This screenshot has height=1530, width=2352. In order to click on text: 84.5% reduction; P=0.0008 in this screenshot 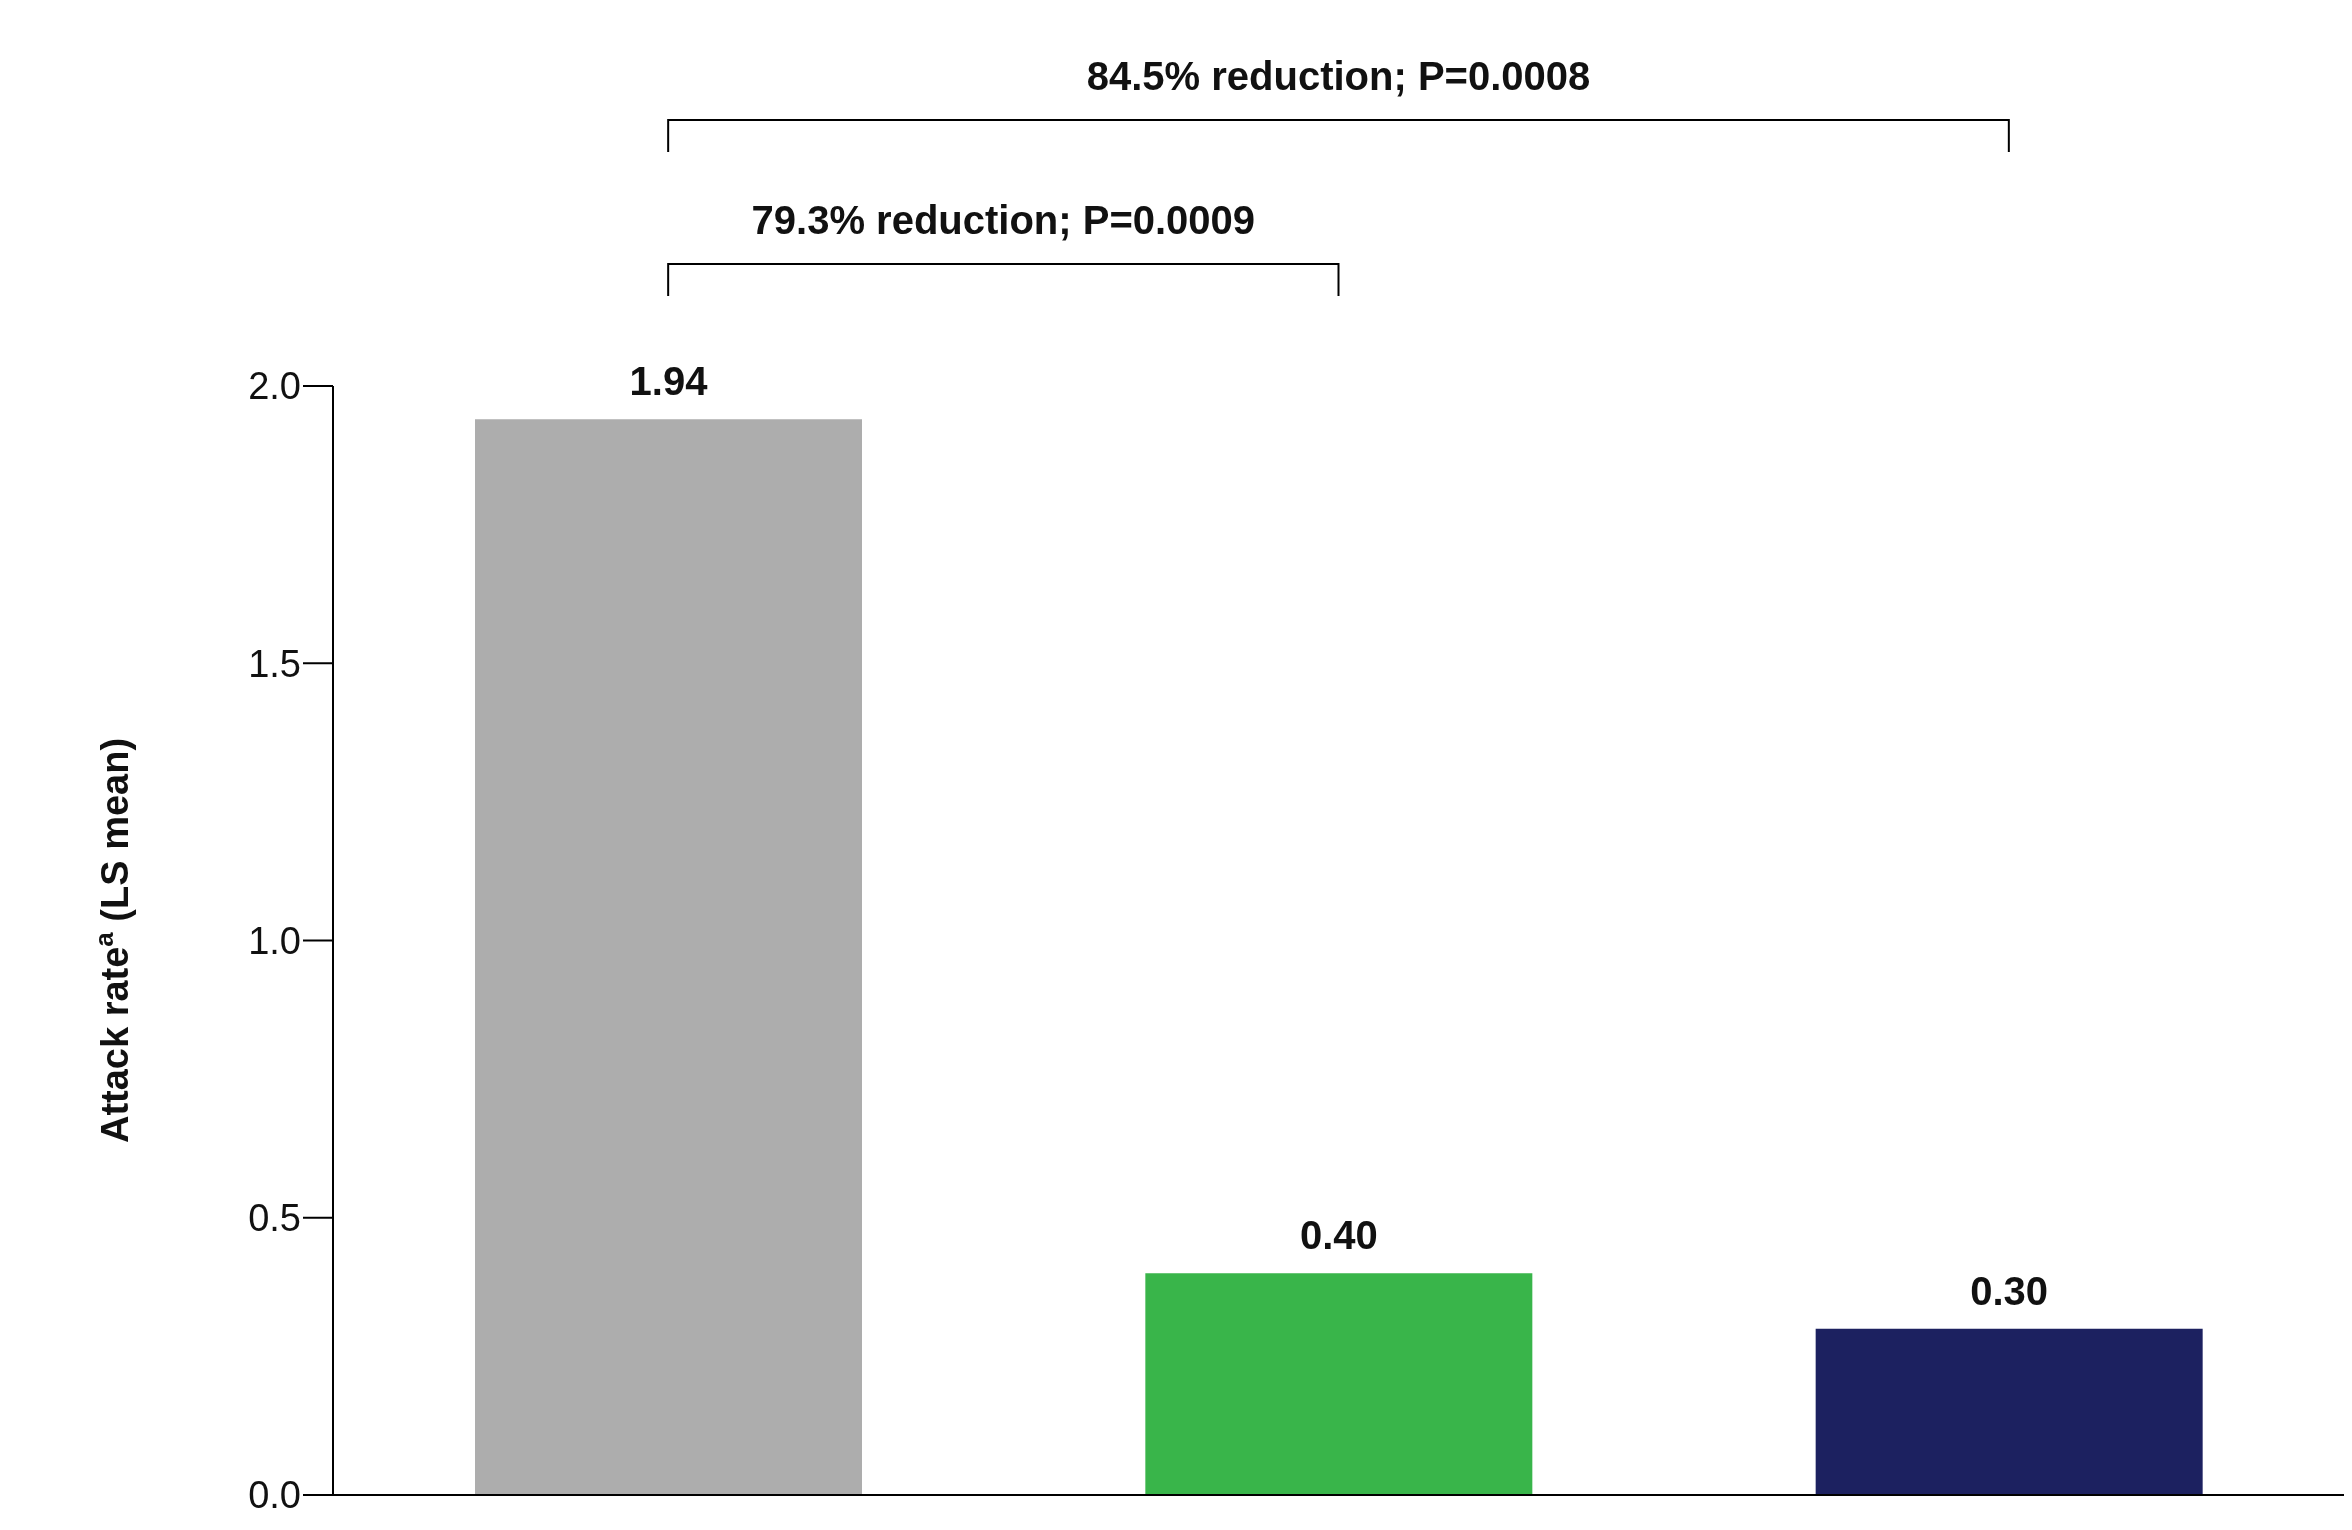, I will do `click(1338, 76)`.